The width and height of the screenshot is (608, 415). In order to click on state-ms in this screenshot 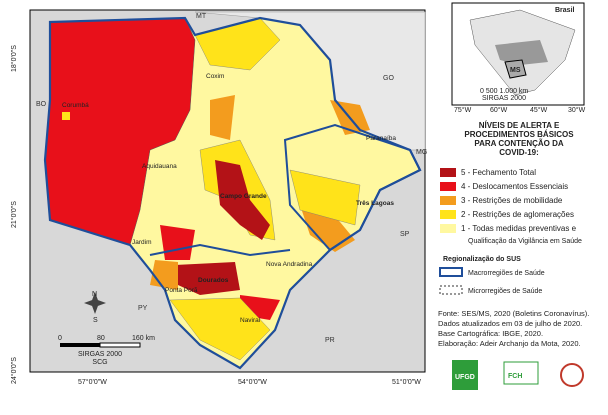, I will do `click(515, 69)`.